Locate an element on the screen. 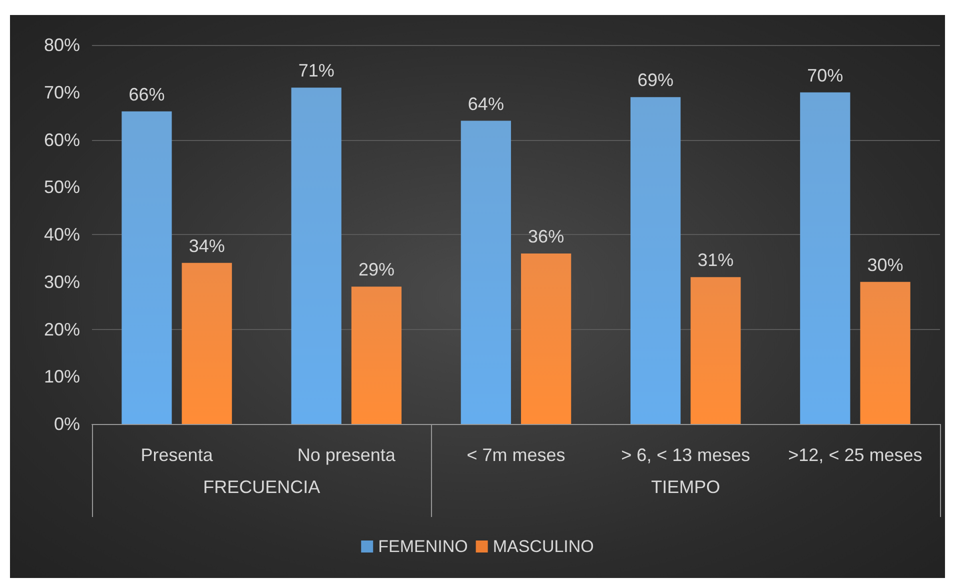  y-tick-label: 40% is located at coordinates (62, 234).